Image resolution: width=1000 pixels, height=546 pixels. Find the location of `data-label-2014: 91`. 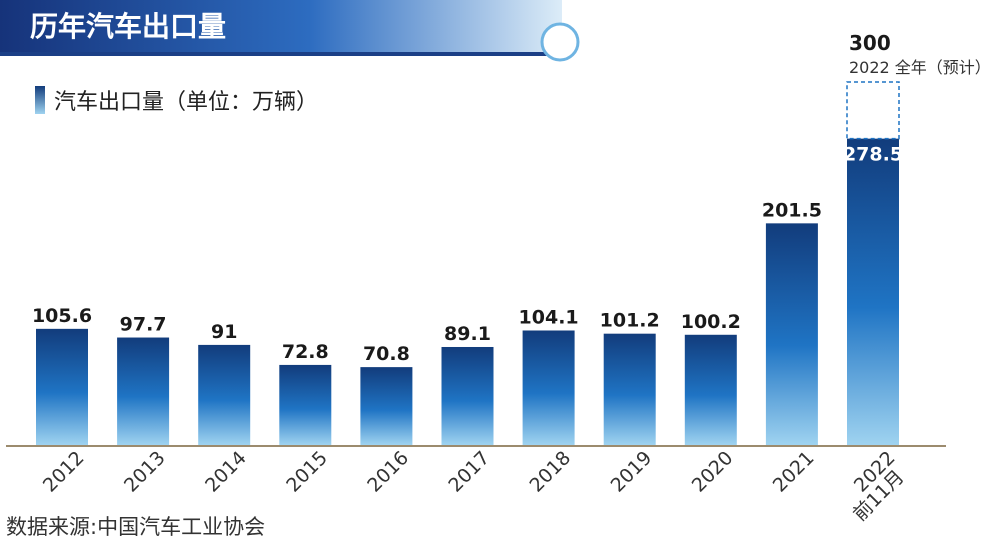

data-label-2014: 91 is located at coordinates (224, 332).